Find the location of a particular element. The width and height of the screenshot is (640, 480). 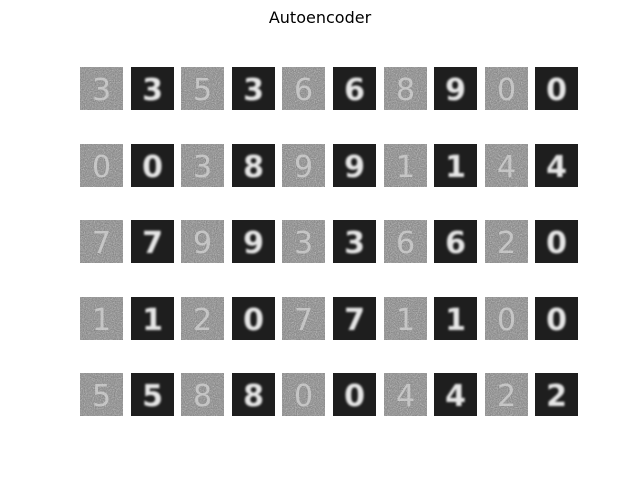

reconstructed-digit-image: 1 is located at coordinates (455, 165).